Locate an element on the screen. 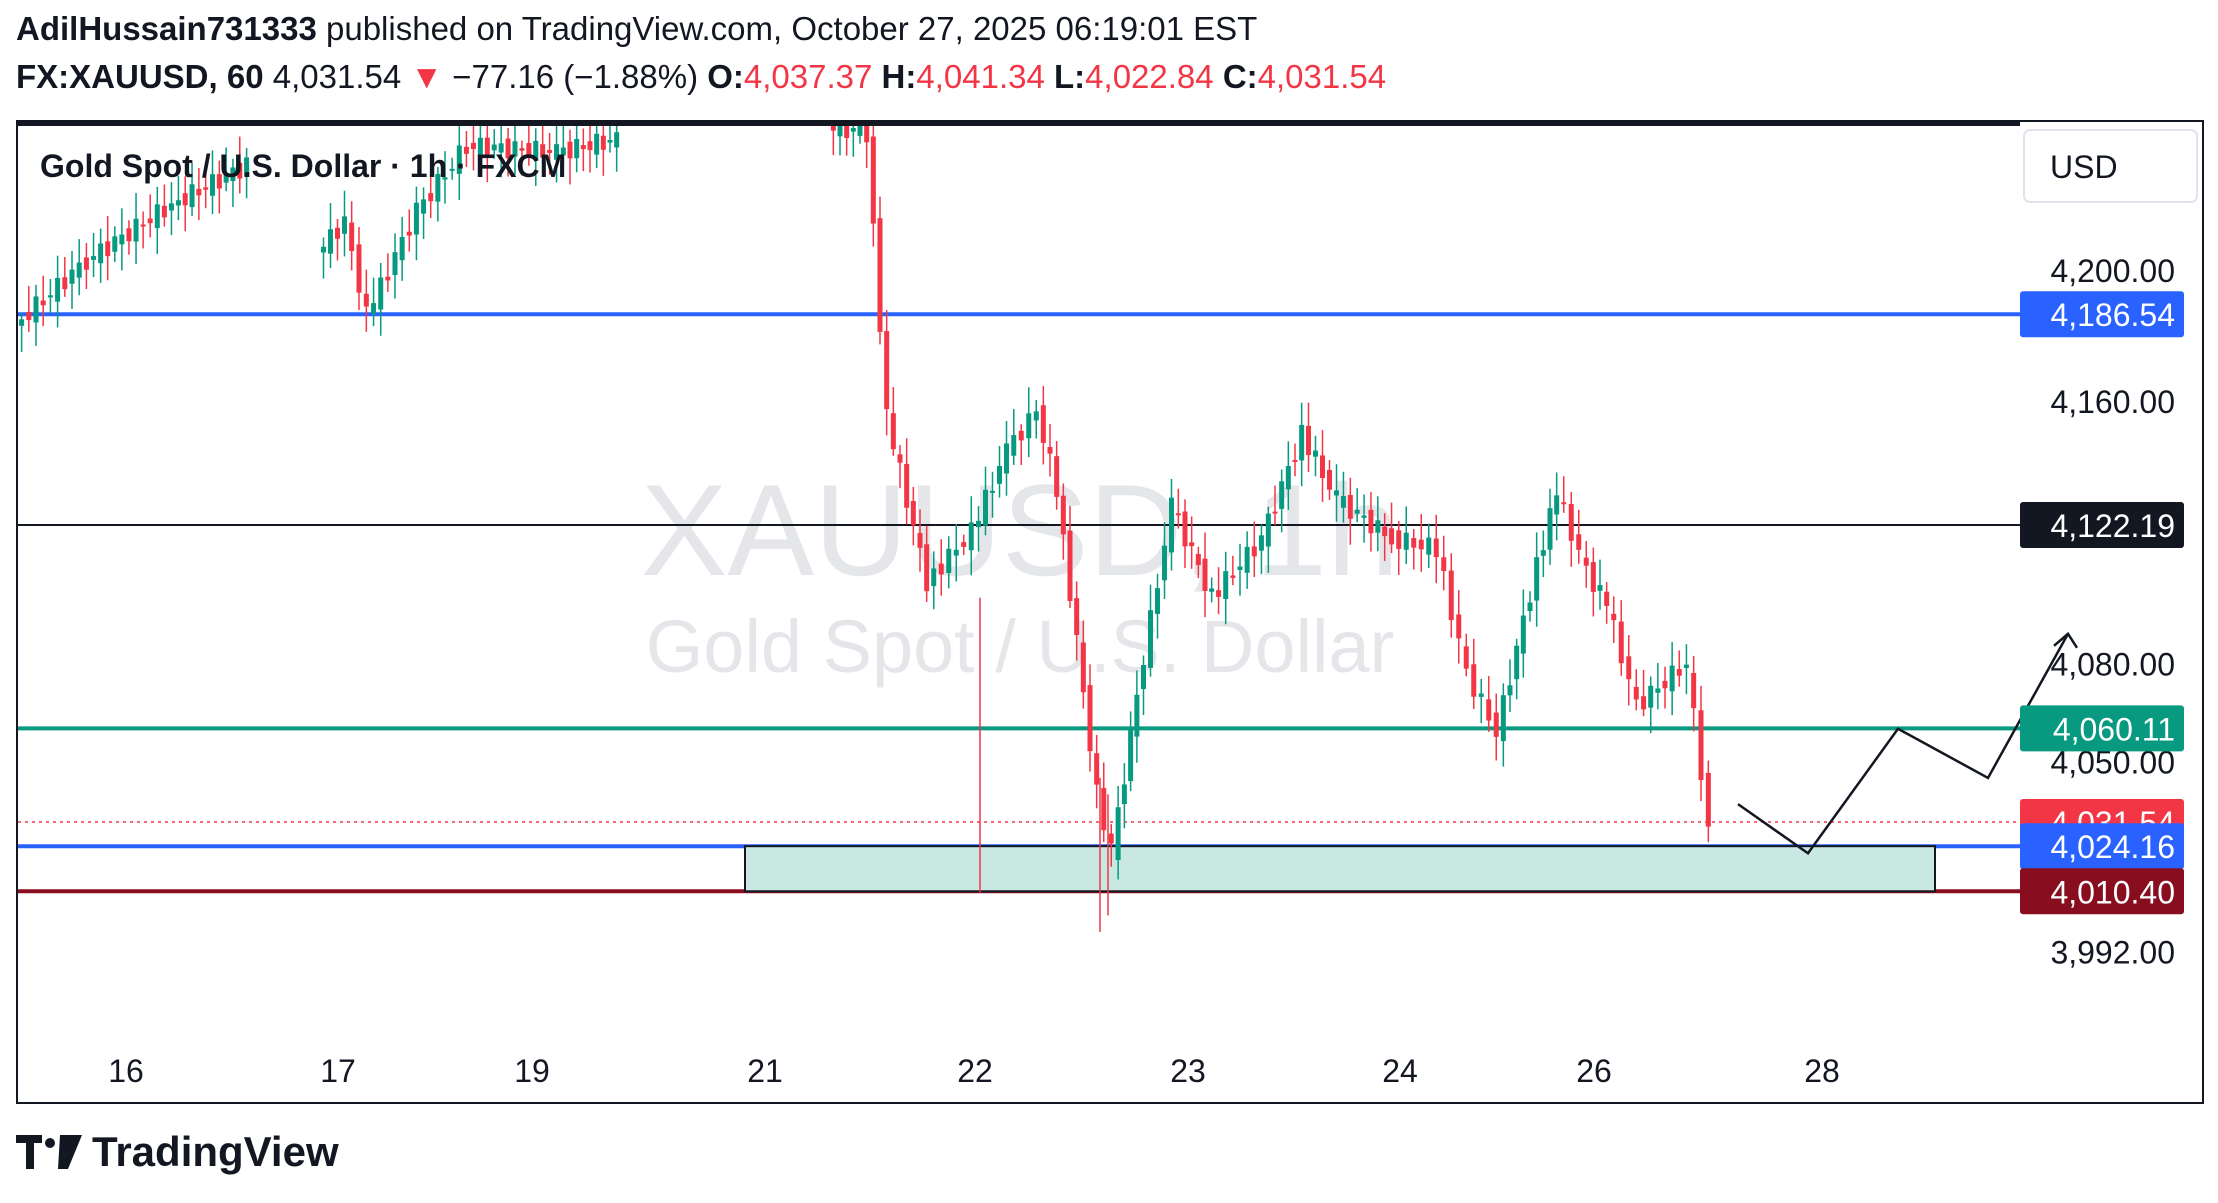  price-badge-label: 4,060.11 is located at coordinates (2114, 729).